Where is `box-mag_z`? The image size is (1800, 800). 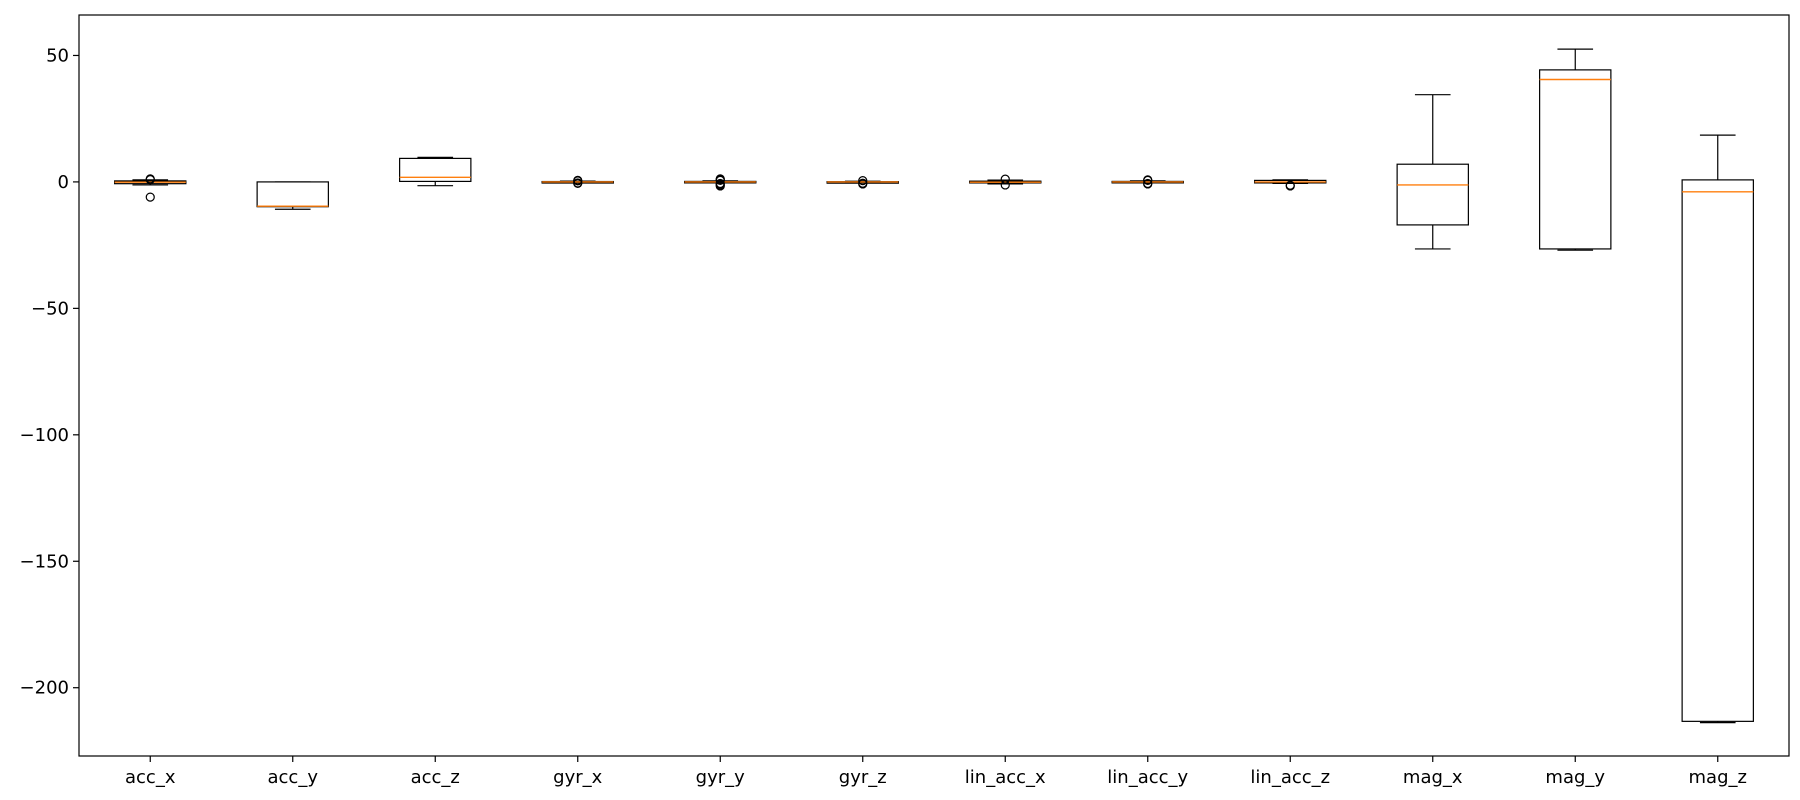 box-mag_z is located at coordinates (1717, 450).